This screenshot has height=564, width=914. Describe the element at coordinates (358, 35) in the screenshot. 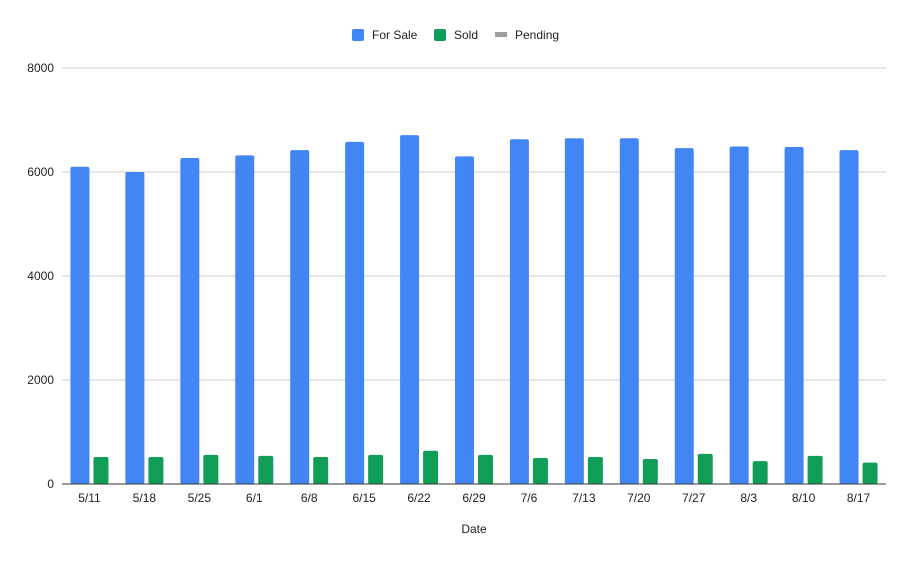

I see `legend-swatch-for-sale` at that location.